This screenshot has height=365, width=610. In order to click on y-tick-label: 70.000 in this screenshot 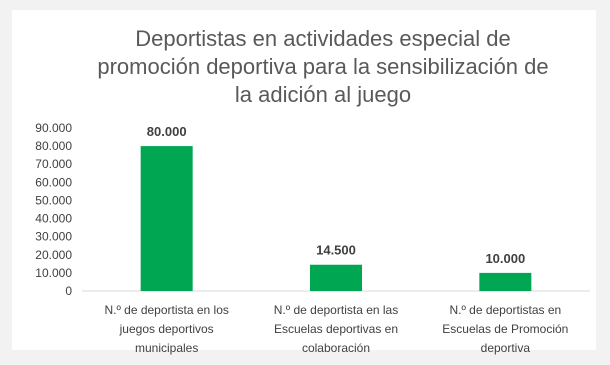, I will do `click(53, 164)`.